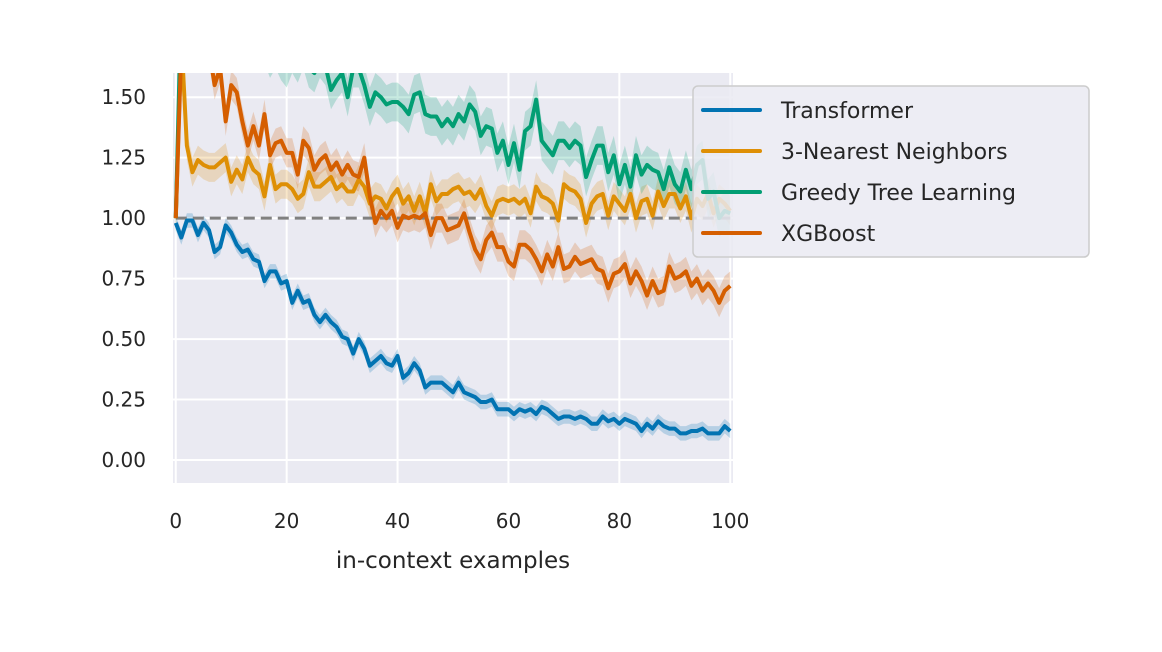 This screenshot has height=652, width=1162. Describe the element at coordinates (508, 521) in the screenshot. I see `x-tick-label: 60` at that location.